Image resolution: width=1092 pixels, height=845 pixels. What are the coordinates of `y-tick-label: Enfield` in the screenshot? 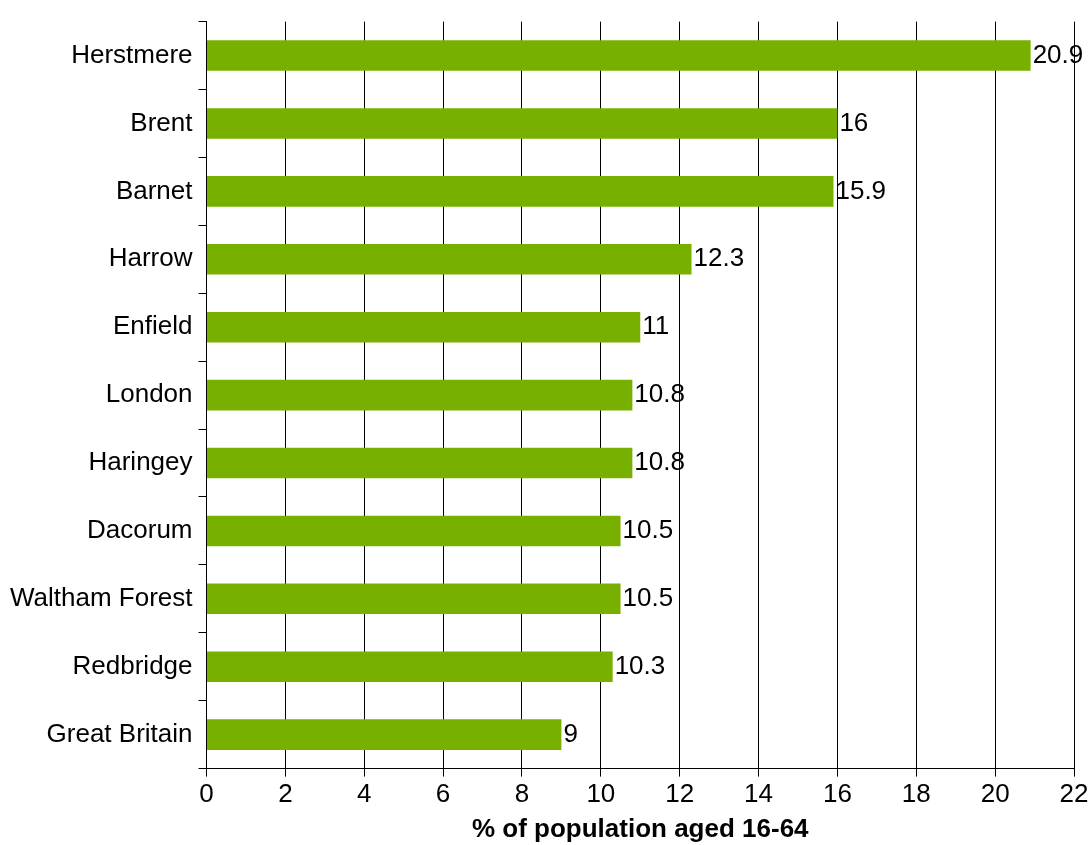 It's located at (153, 325).